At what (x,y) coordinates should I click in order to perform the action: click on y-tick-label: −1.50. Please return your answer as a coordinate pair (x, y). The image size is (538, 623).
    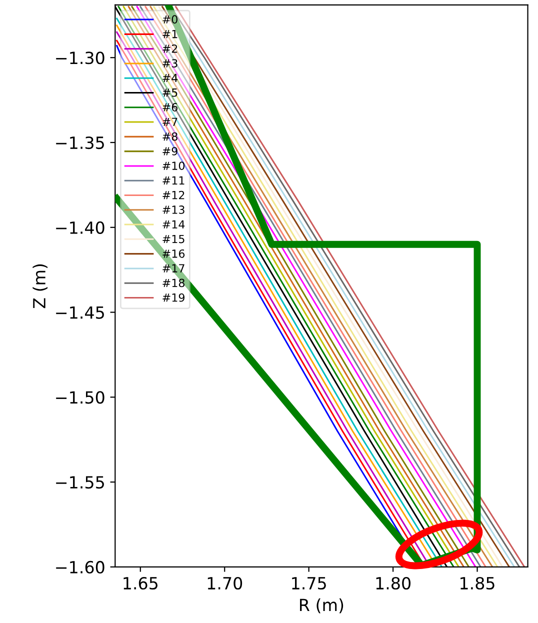
    Looking at the image, I should click on (80, 397).